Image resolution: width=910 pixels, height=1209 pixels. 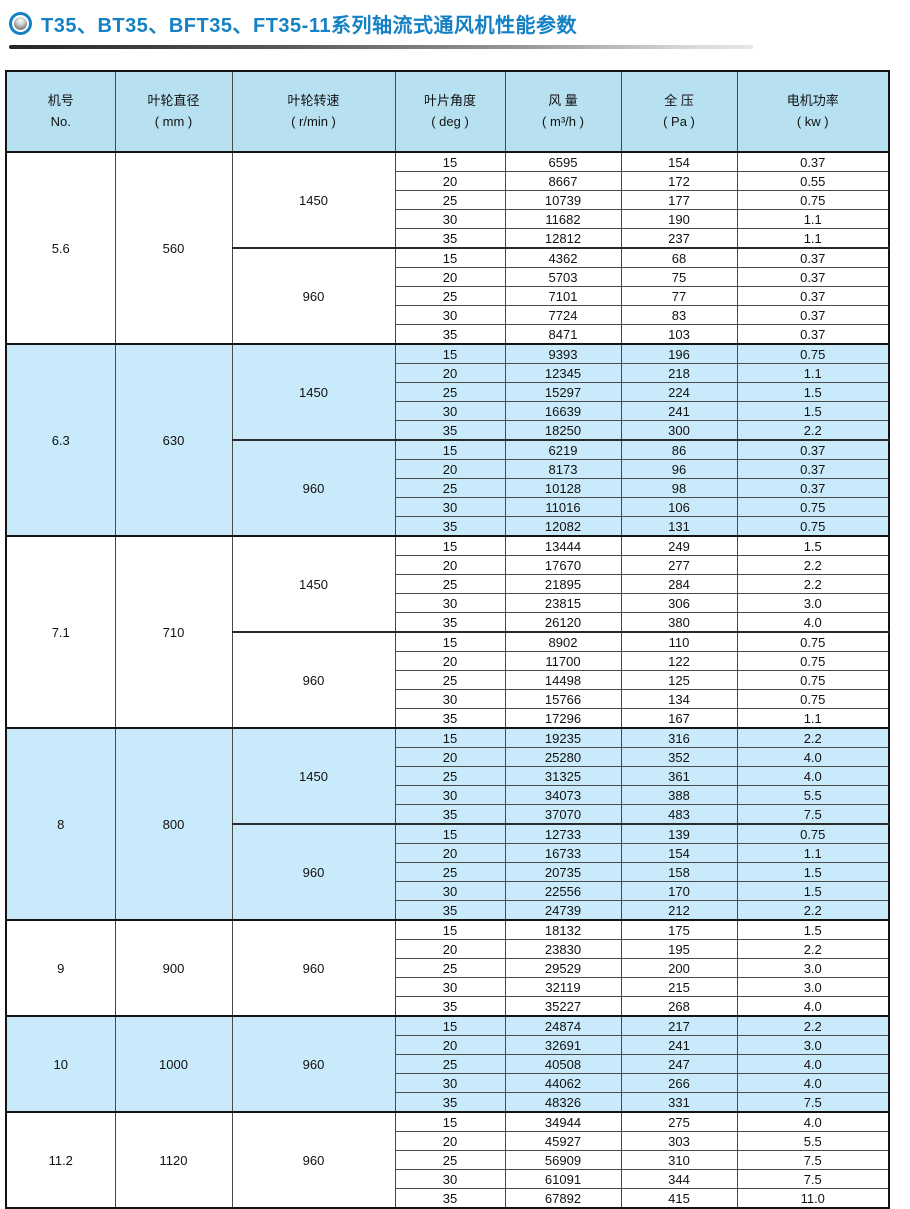 What do you see at coordinates (563, 1045) in the screenshot?
I see `cell-air-flow: 32691` at bounding box center [563, 1045].